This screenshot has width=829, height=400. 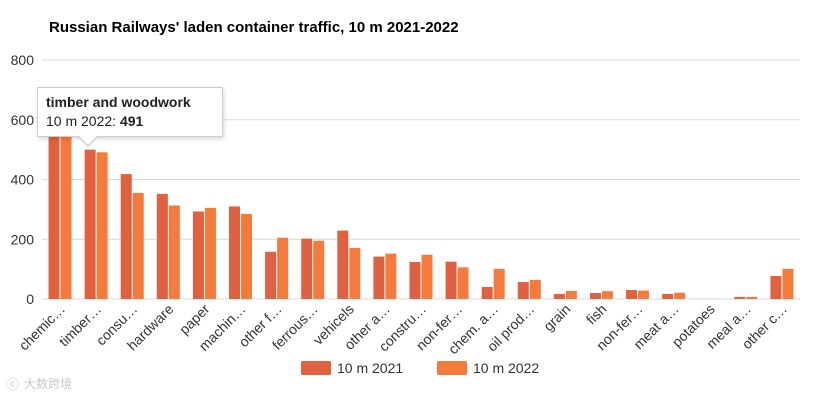 What do you see at coordinates (83, 121) in the screenshot?
I see `tooltip-series-label: 10 m 2022:` at bounding box center [83, 121].